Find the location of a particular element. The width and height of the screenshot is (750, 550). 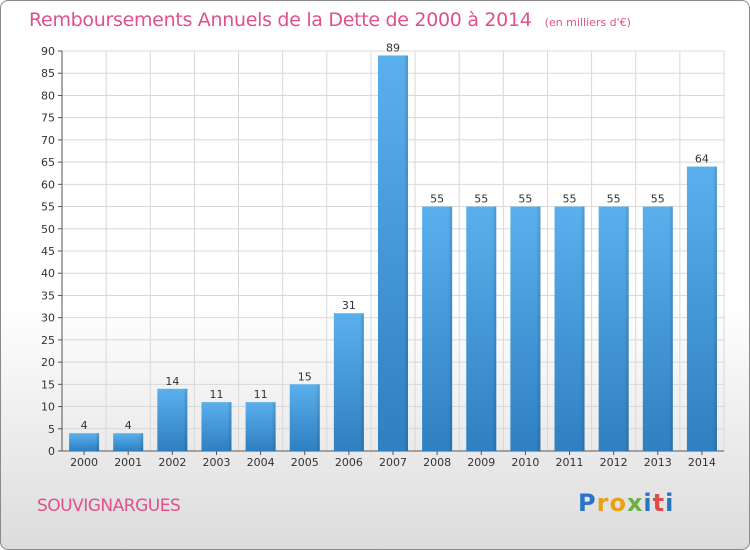

data-label: 89 is located at coordinates (393, 47).